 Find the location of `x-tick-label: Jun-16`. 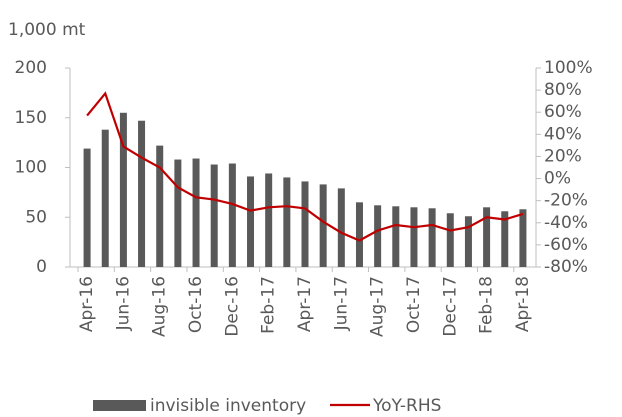

x-tick-label: Jun-16 is located at coordinates (123, 303).